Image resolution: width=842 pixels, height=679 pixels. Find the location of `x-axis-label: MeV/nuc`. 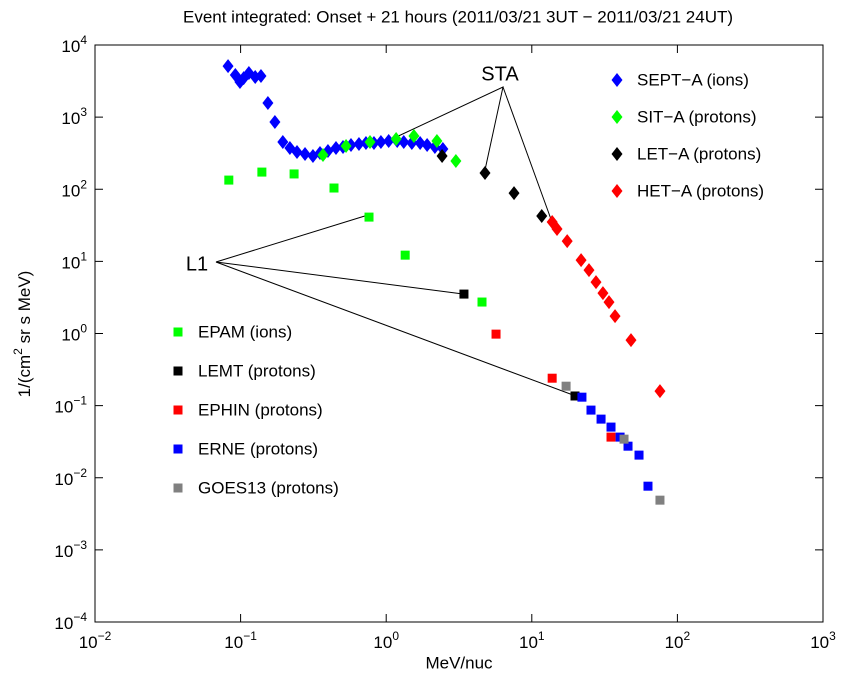

x-axis-label: MeV/nuc is located at coordinates (459, 662).